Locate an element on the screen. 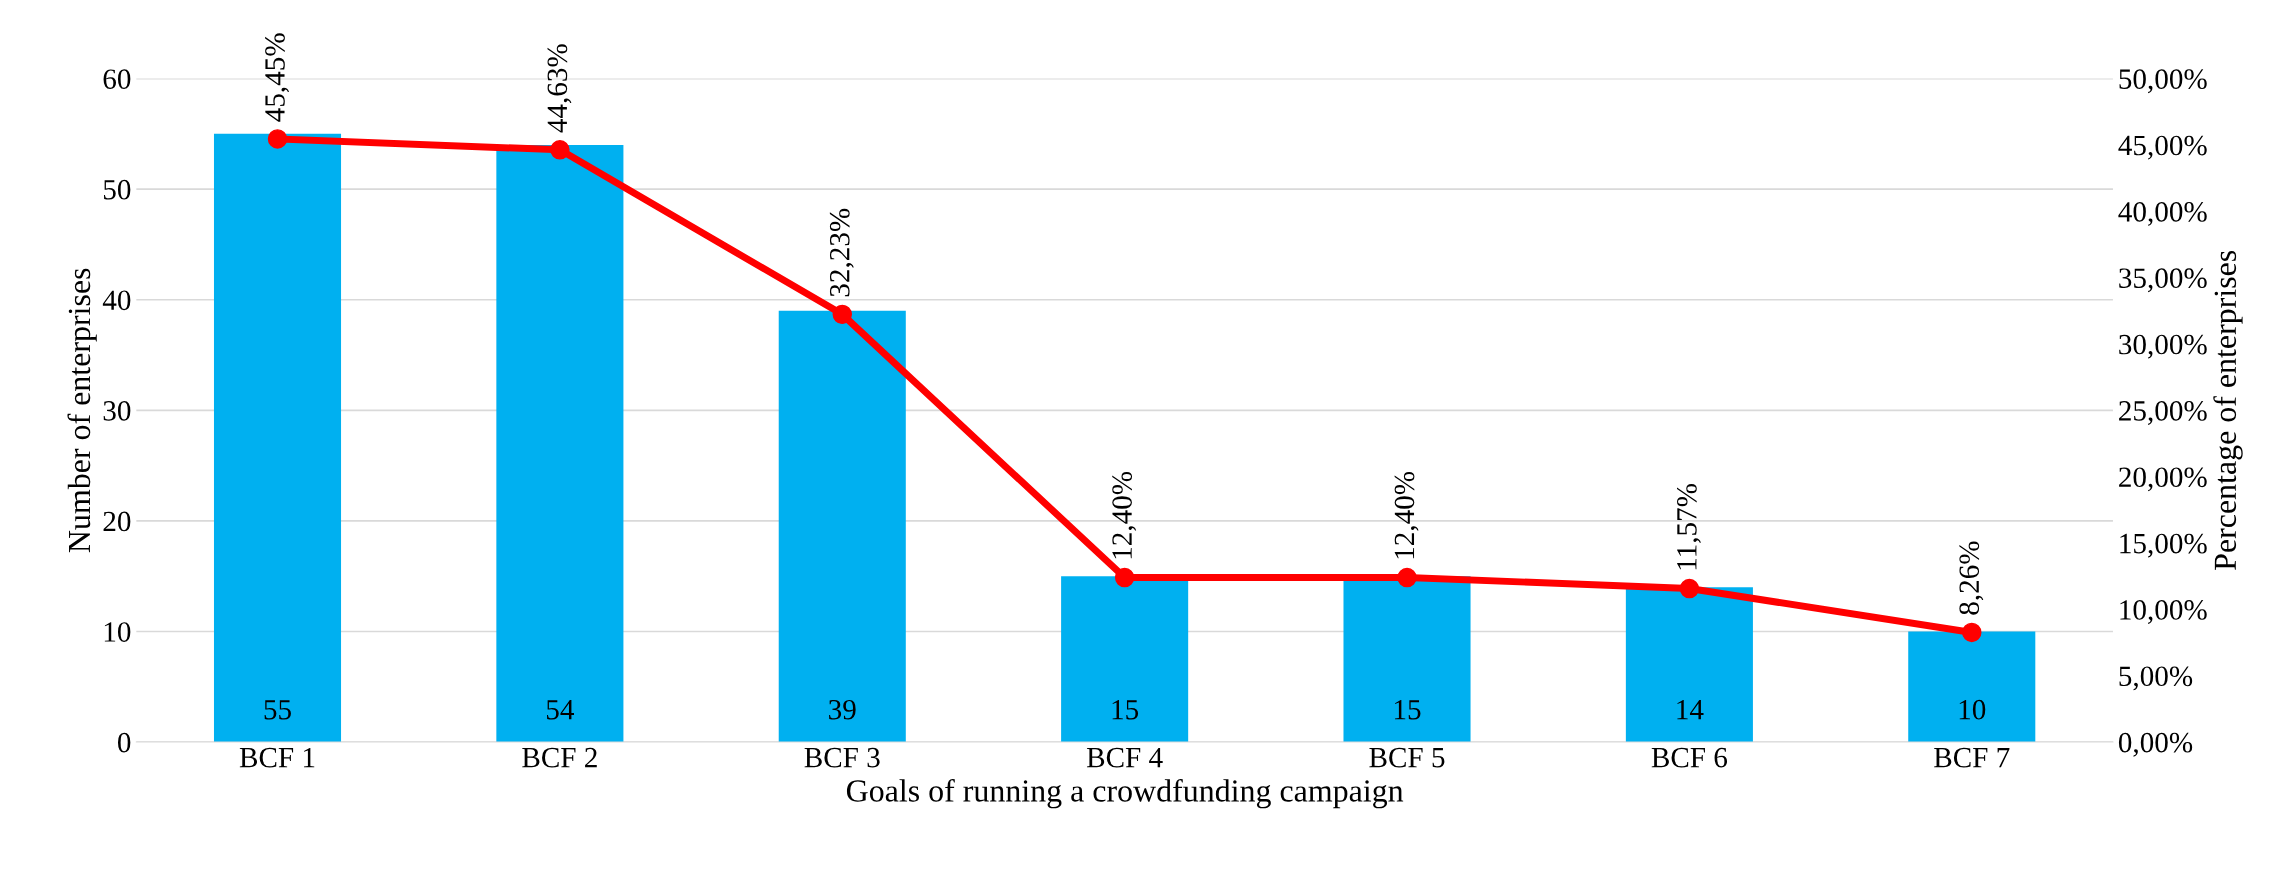 This screenshot has height=873, width=2272. y2-axis-title: Percentage of enterprises is located at coordinates (2228, 410).